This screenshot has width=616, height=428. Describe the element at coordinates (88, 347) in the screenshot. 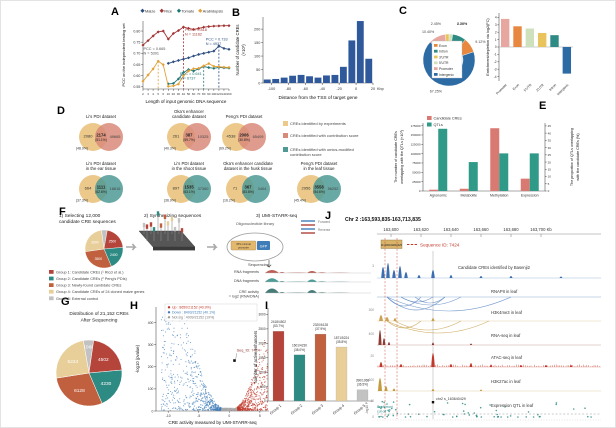

I see `svg-text: 1068` at that location.